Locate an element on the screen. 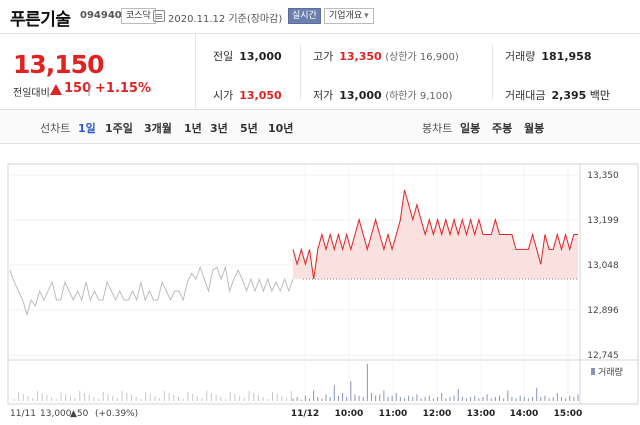  company-overview-dropdown: 기업개요 ▾ is located at coordinates (349, 16).